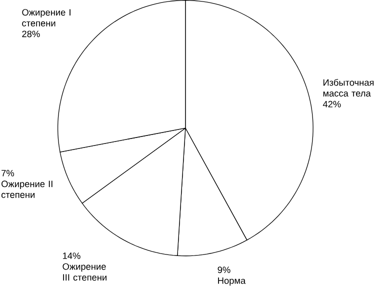 This screenshot has width=378, height=287. I want to click on data-label: 9%, so click(224, 270).